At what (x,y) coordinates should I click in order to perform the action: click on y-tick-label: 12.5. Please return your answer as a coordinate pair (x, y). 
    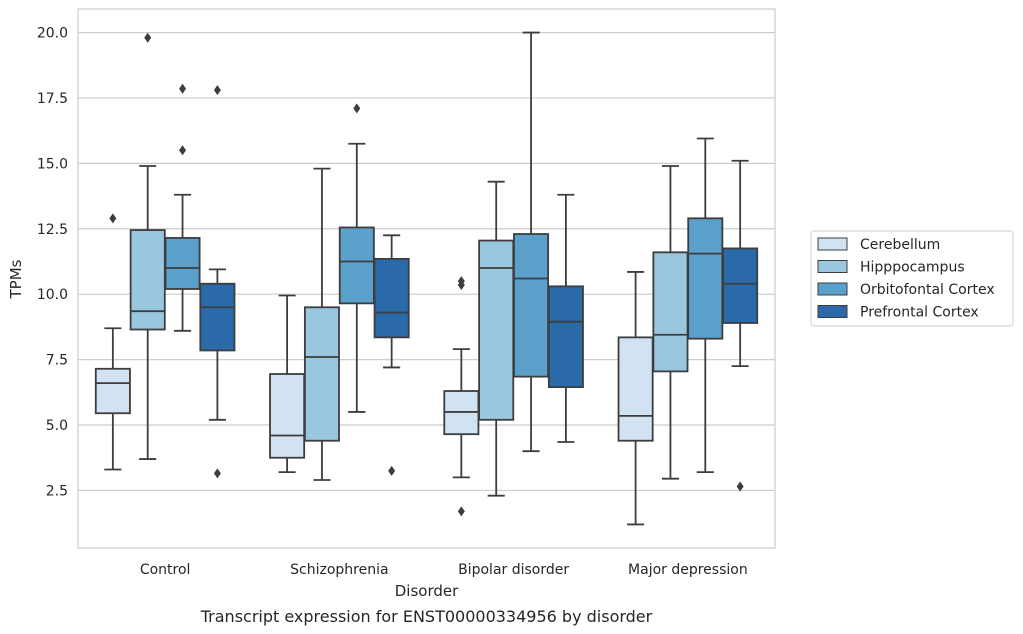
    Looking at the image, I should click on (52, 230).